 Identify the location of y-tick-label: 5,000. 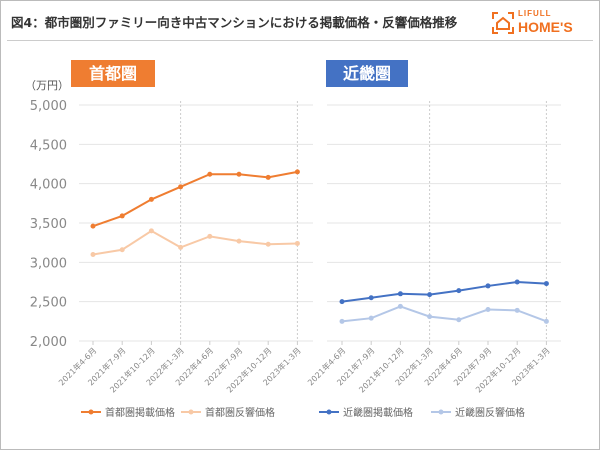
(48, 106).